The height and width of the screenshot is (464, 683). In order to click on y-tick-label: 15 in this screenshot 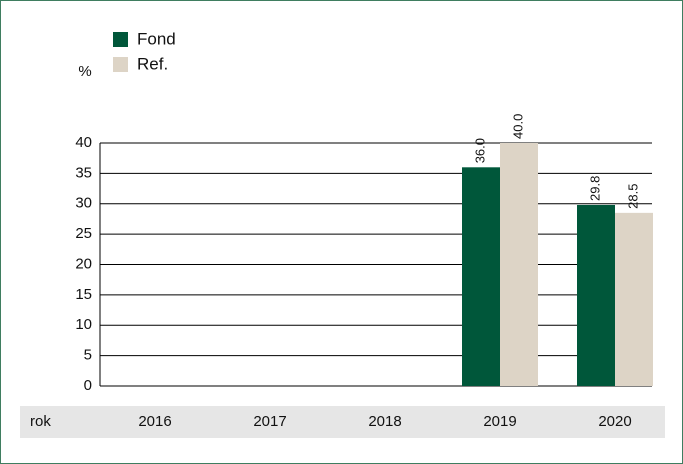, I will do `click(83, 294)`.